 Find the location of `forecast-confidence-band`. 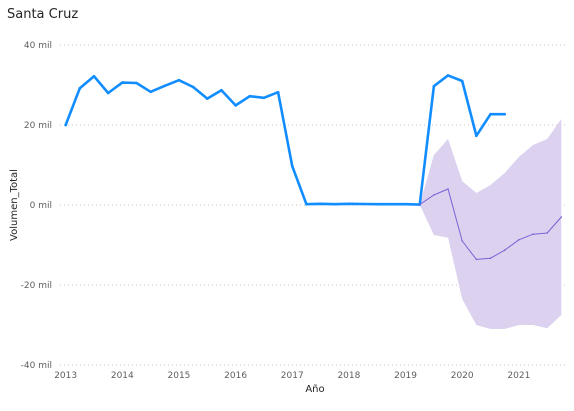

forecast-confidence-band is located at coordinates (490, 224).